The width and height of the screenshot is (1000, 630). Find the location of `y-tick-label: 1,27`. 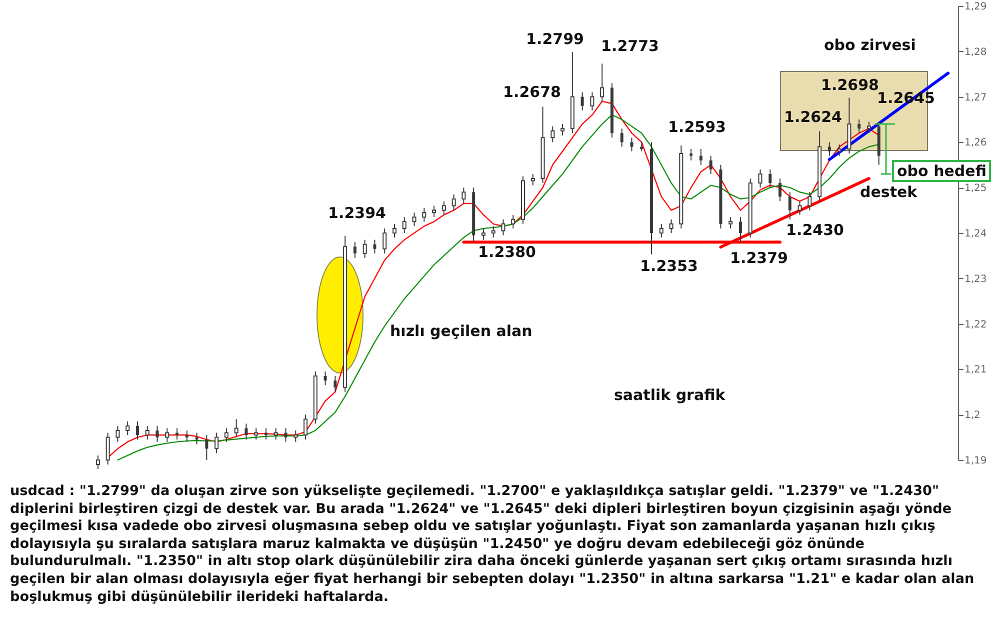

y-tick-label: 1,27 is located at coordinates (975, 98).